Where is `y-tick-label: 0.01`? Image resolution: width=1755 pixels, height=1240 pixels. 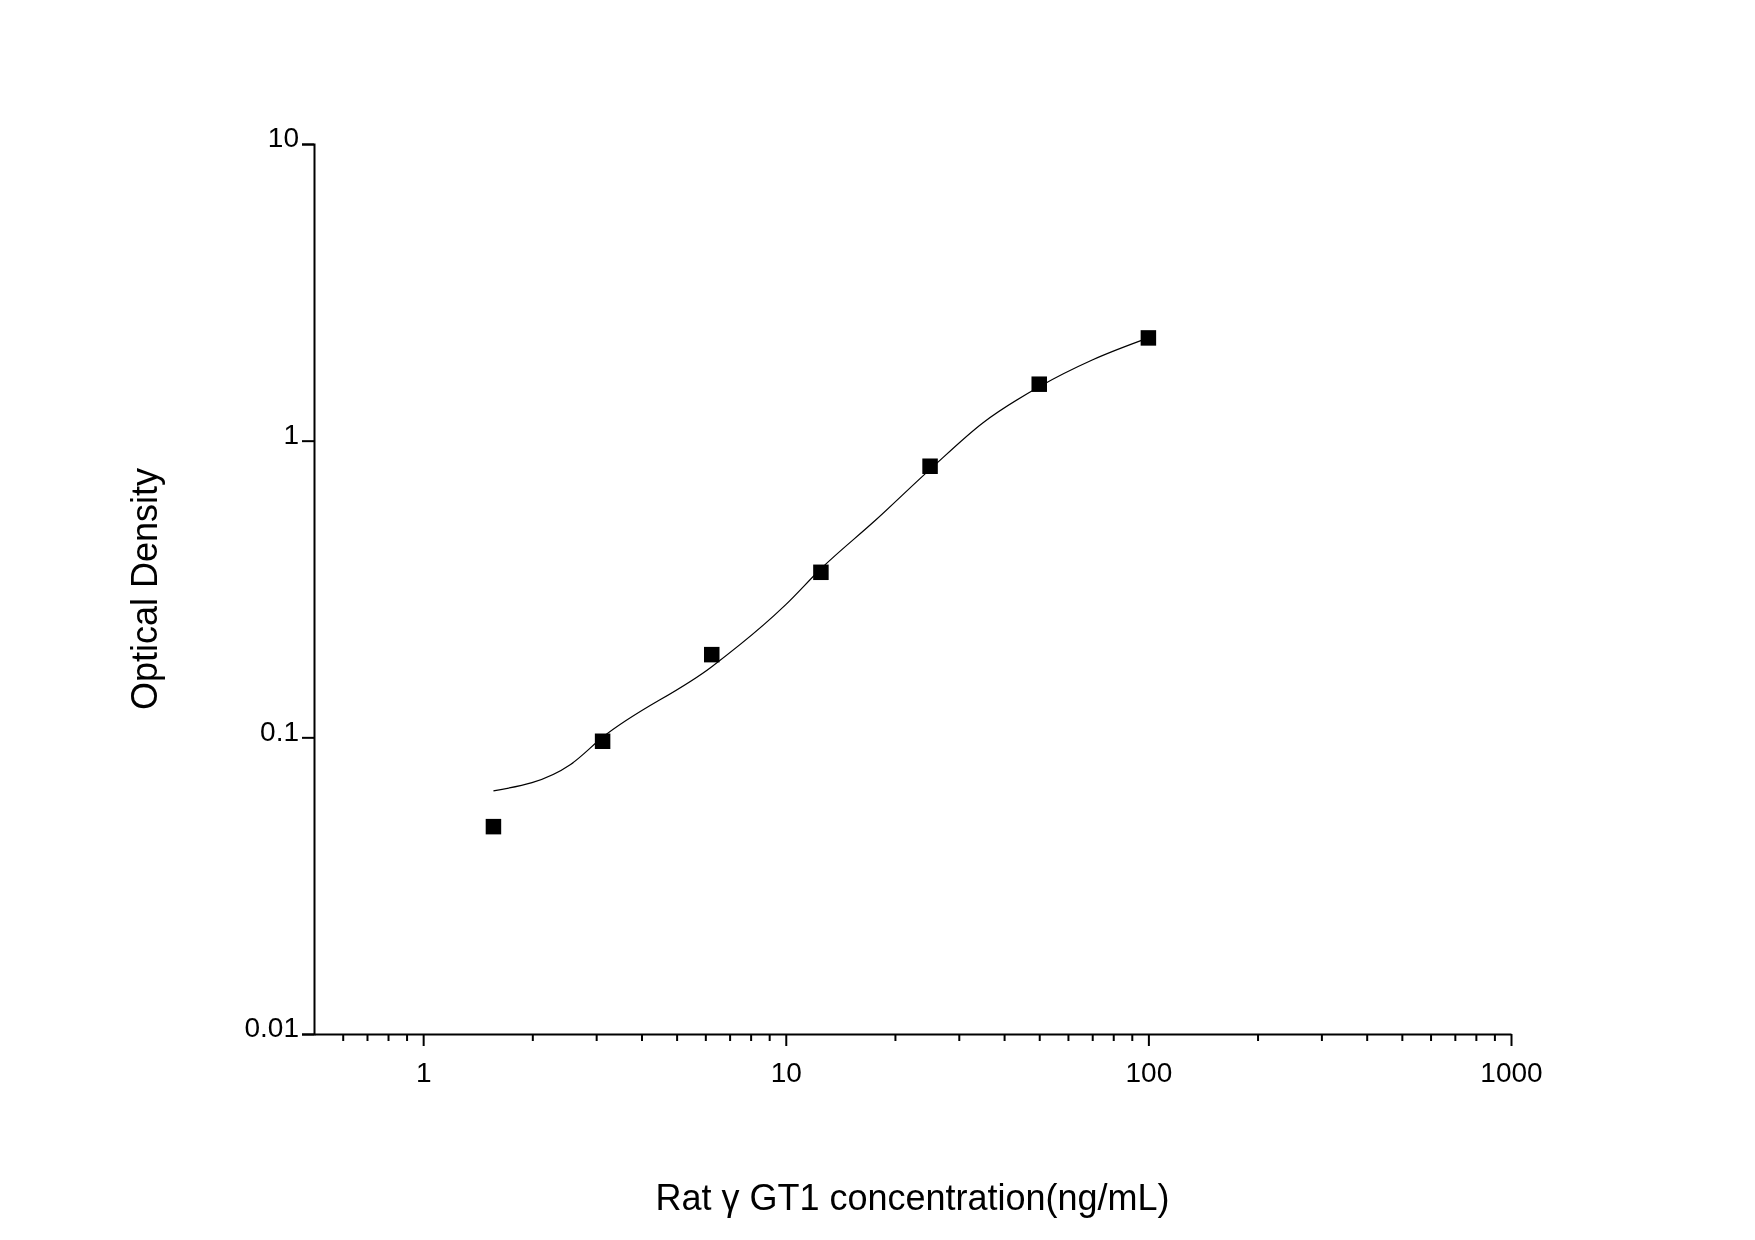
y-tick-label: 0.01 is located at coordinates (271, 1028).